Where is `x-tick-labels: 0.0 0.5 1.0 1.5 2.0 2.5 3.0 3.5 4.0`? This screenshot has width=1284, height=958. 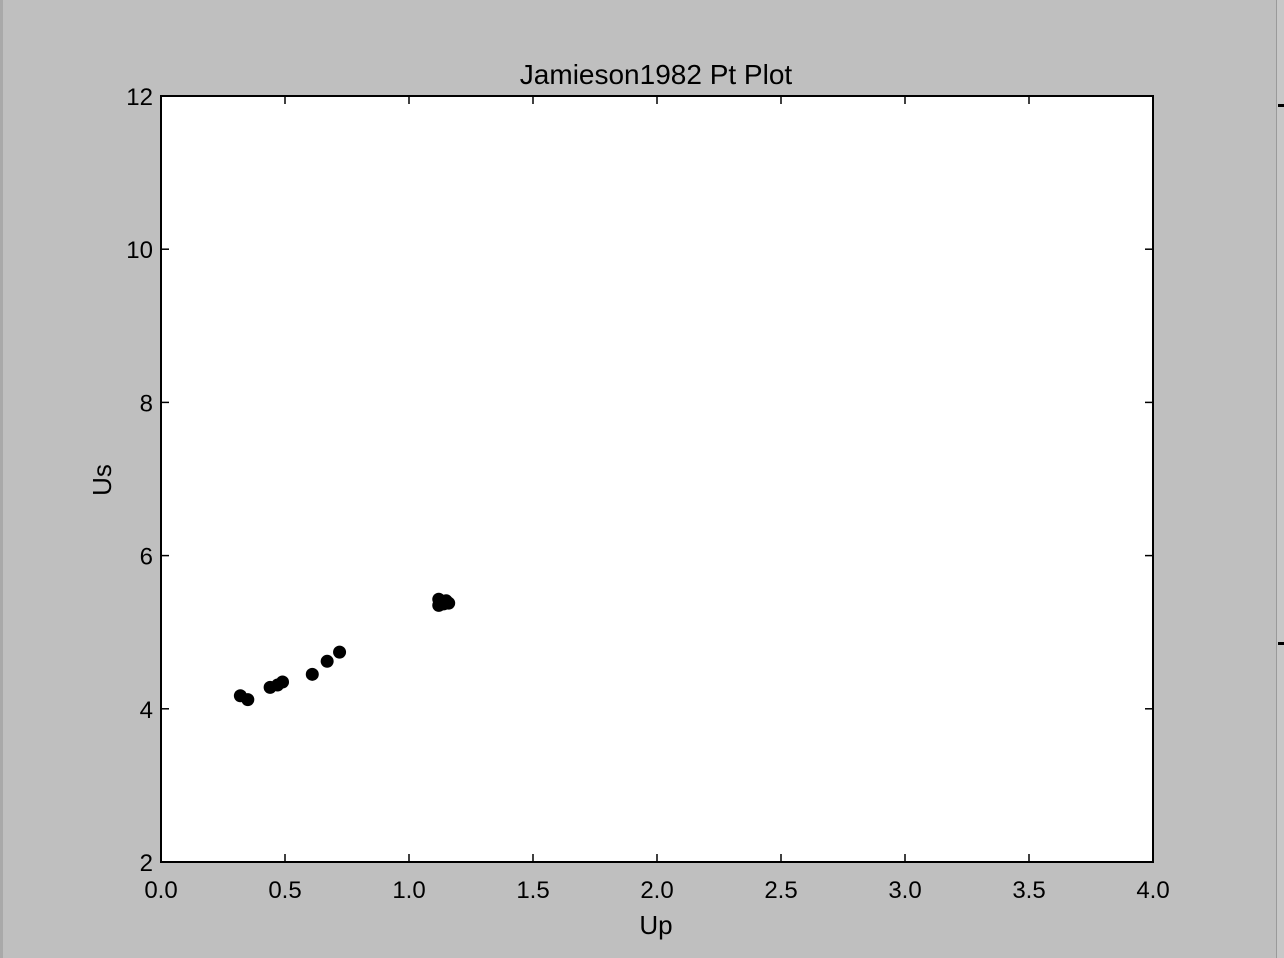 x-tick-labels: 0.0 0.5 1.0 1.5 2.0 2.5 3.0 3.5 4.0 is located at coordinates (656, 890).